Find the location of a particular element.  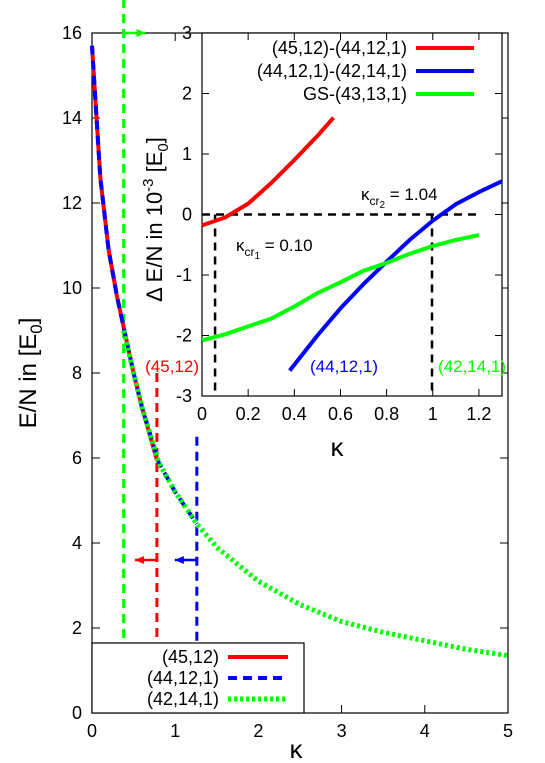

y-tick-label: 10 is located at coordinates (72, 288).